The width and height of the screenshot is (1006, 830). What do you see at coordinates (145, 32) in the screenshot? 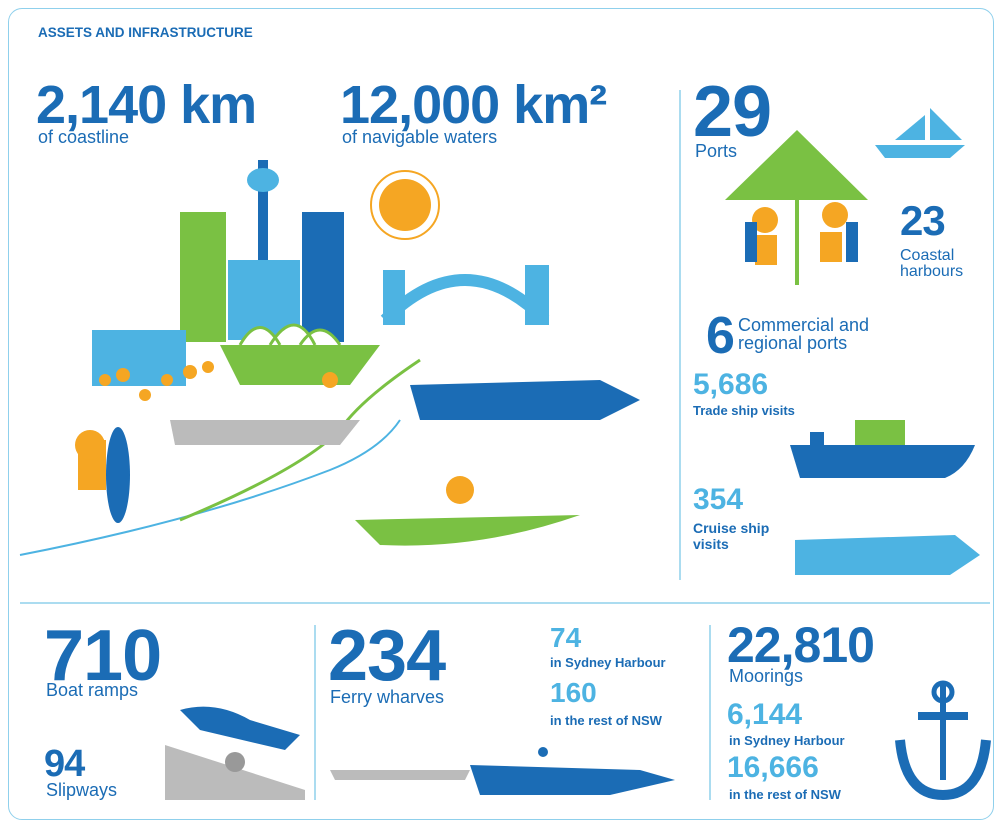
I see `title: ASSETS AND INFRASTRUCTURE` at bounding box center [145, 32].